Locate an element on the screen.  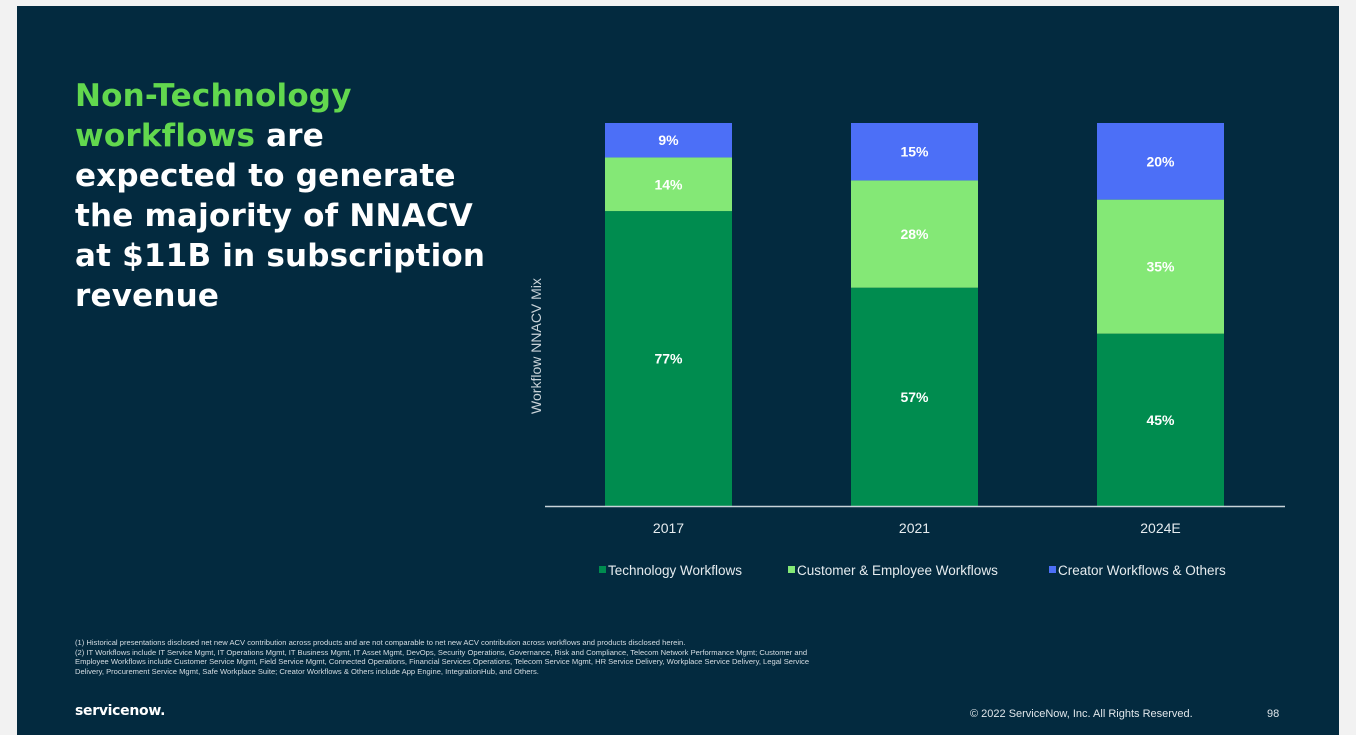
data-label: 57% is located at coordinates (914, 397).